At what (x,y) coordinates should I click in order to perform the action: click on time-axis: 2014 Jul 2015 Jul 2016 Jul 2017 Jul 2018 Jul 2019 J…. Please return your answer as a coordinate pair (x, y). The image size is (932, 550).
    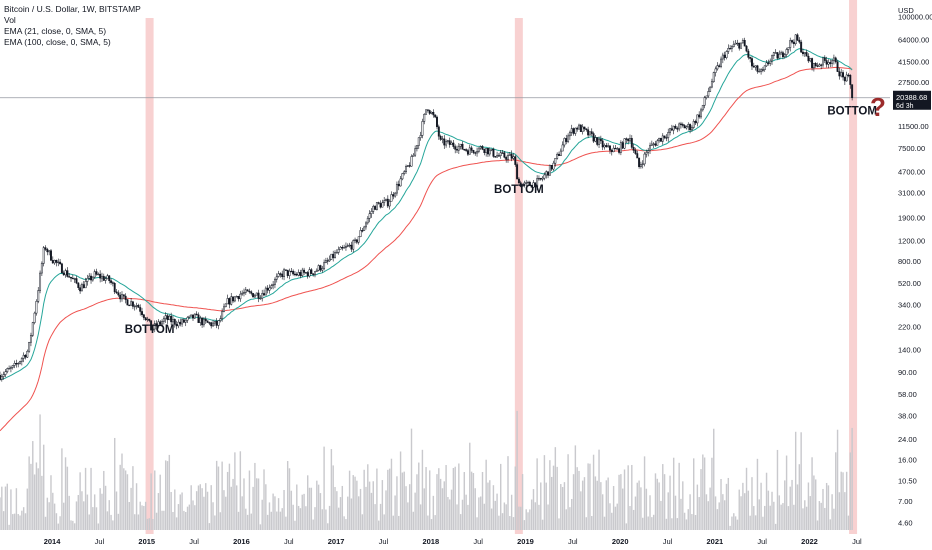
    Looking at the image, I should click on (453, 541).